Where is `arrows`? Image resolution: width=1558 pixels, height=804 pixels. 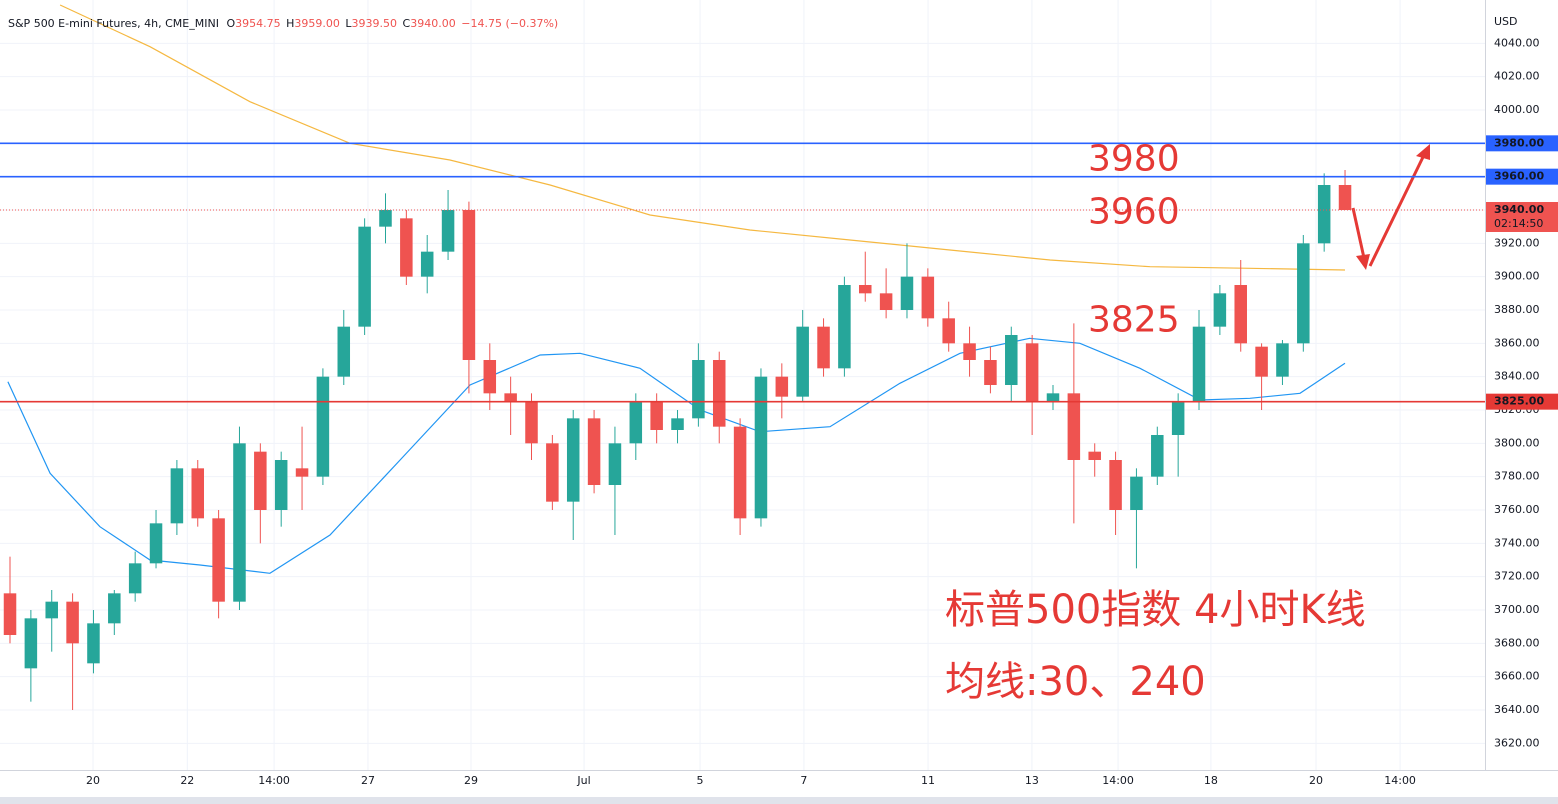
arrows is located at coordinates (1388, 210).